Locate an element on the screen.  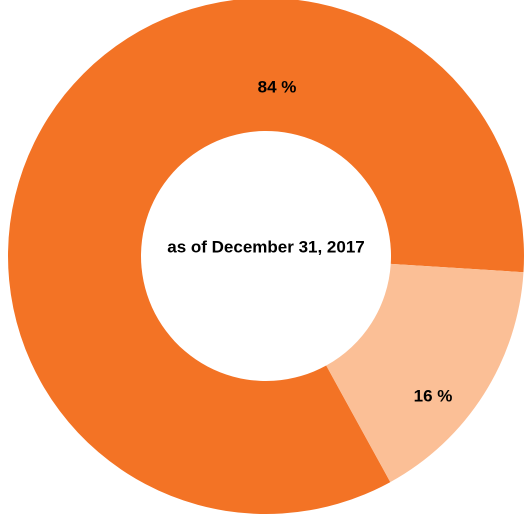
slice-label-84: 84 % is located at coordinates (277, 86).